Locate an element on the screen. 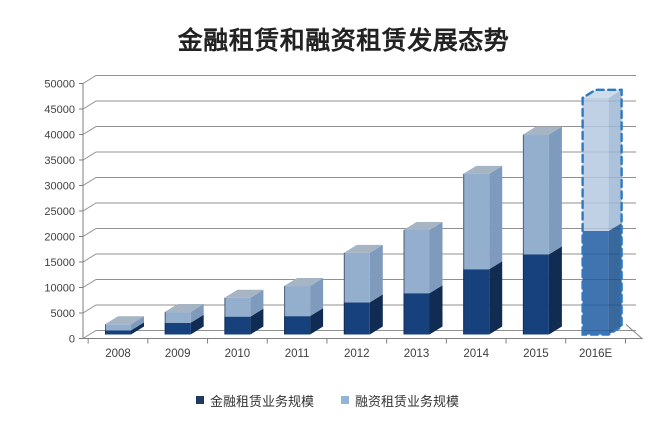 The width and height of the screenshot is (655, 427). bar-2010-light-side is located at coordinates (257, 303).